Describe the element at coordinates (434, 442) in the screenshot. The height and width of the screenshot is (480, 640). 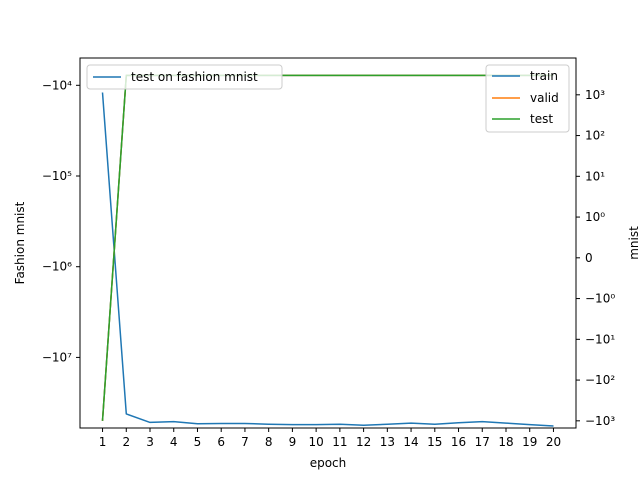
I see `x-tick-label: 15` at that location.